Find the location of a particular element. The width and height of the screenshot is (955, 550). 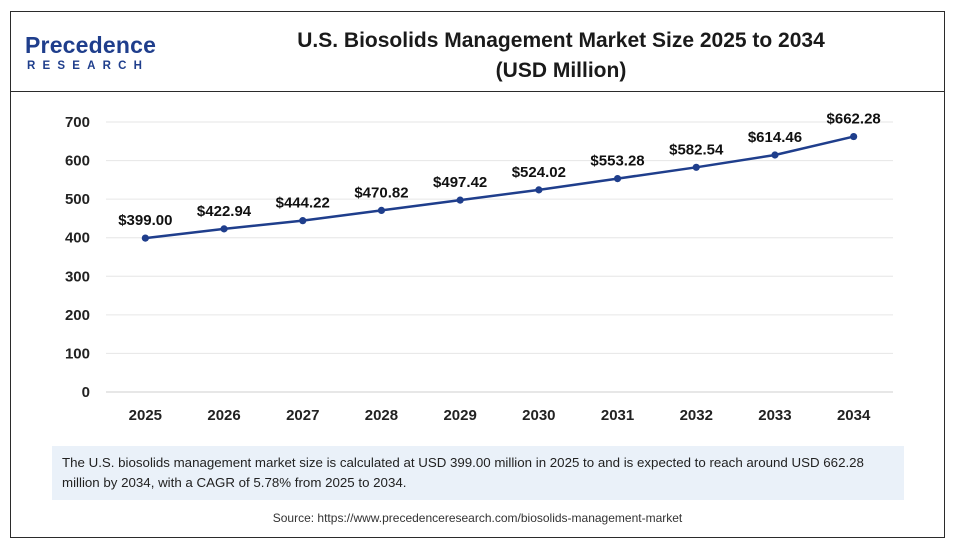

data-label: $582.54 is located at coordinates (696, 149).